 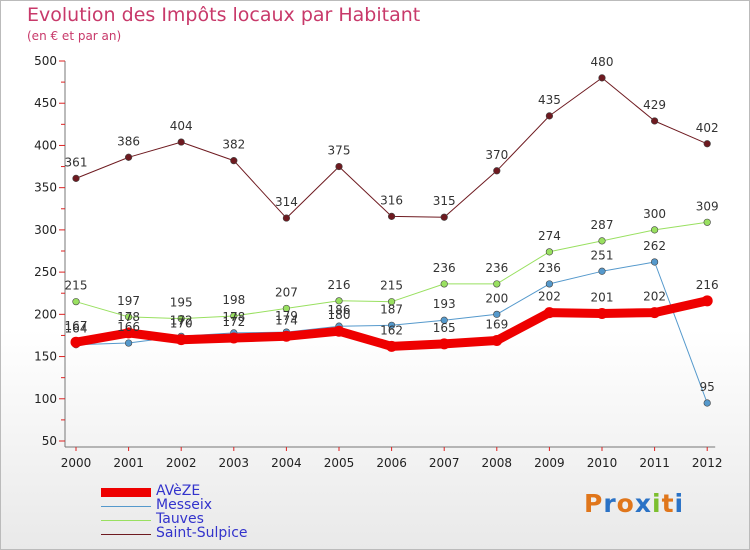 What do you see at coordinates (602, 297) in the screenshot?
I see `data-label: 201` at bounding box center [602, 297].